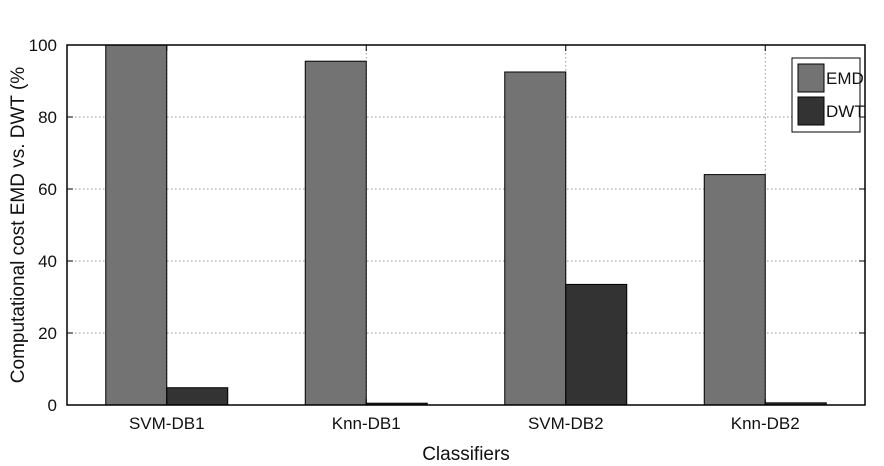 The width and height of the screenshot is (884, 466). I want to click on y-tick-label: 0, so click(52, 405).